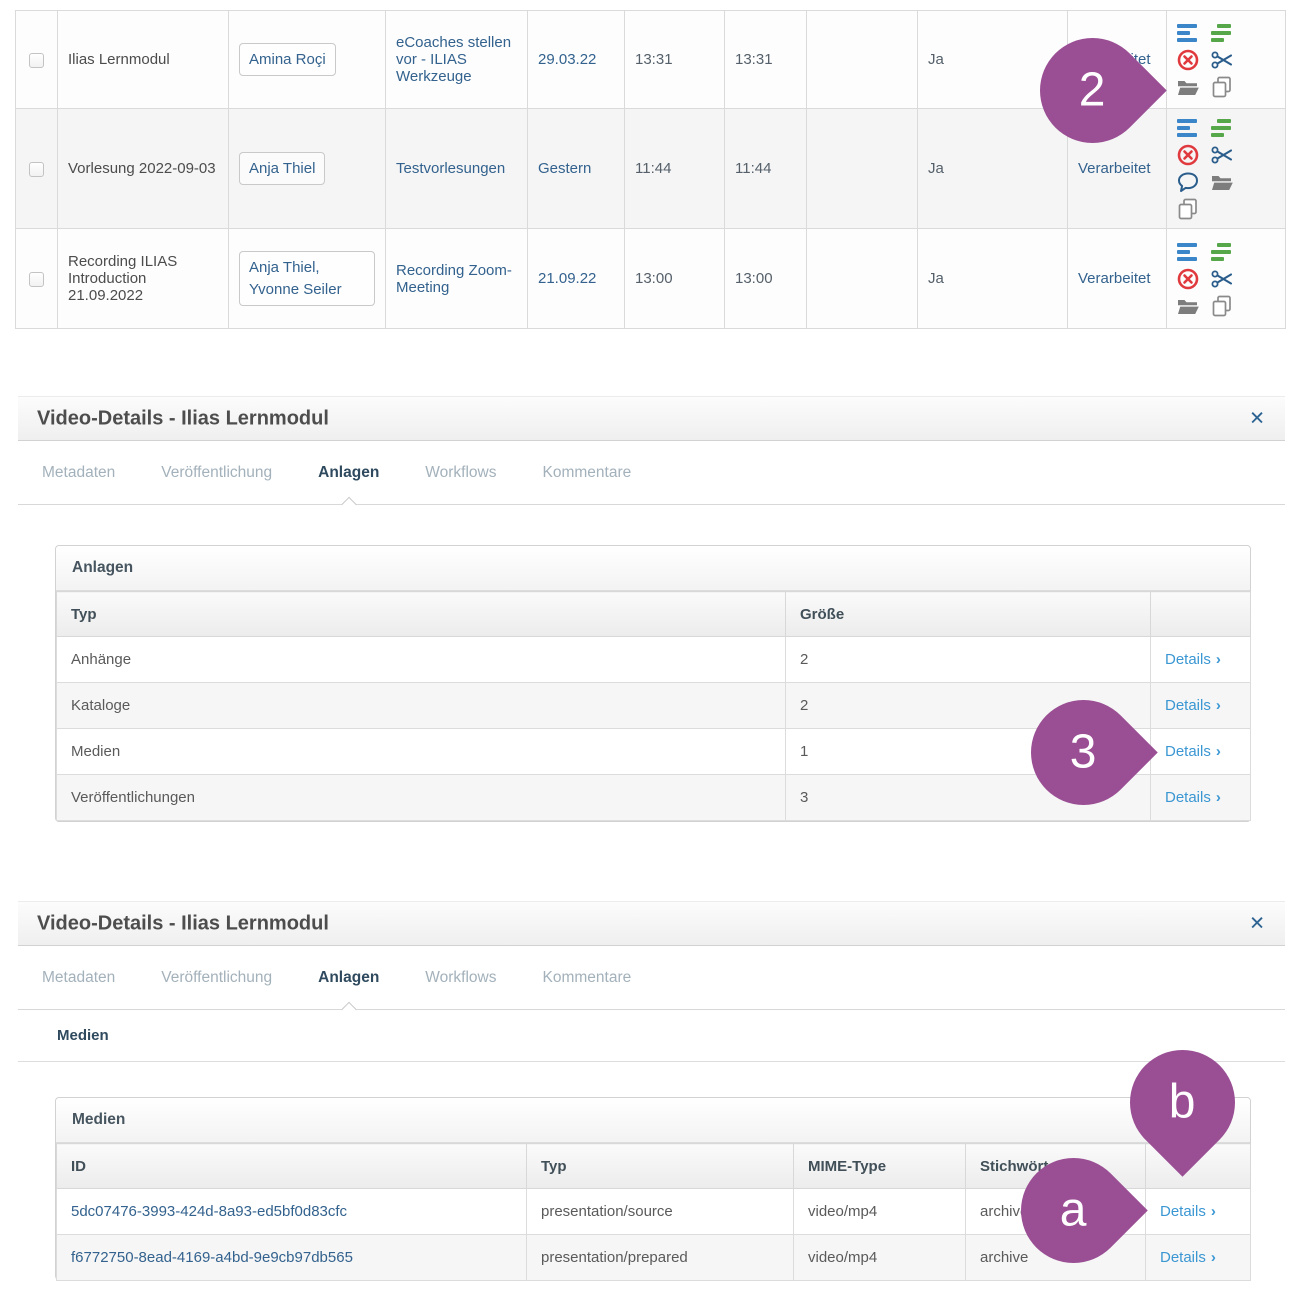 The width and height of the screenshot is (1300, 1300). I want to click on asset-size: 3, so click(968, 797).